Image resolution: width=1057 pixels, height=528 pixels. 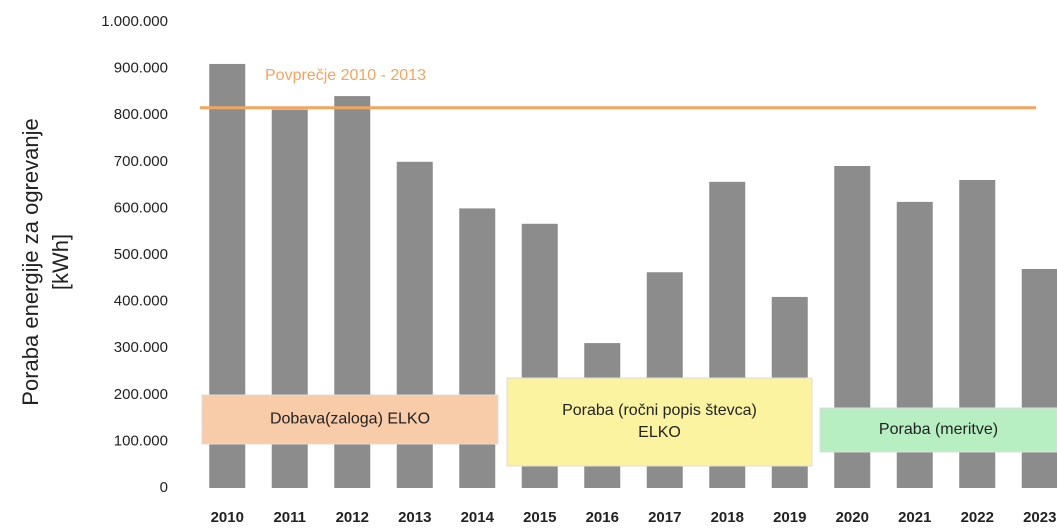 What do you see at coordinates (659, 432) in the screenshot?
I see `annotation-text: ELKO` at bounding box center [659, 432].